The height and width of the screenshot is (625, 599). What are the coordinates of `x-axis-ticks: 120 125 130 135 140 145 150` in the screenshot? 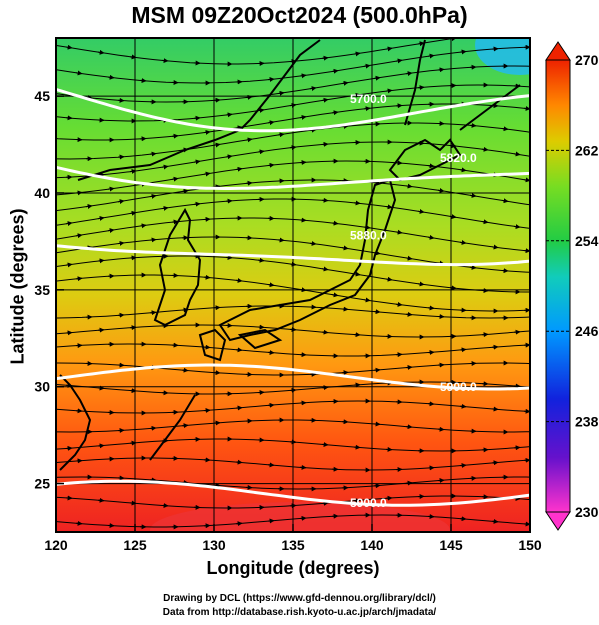 It's located at (293, 538).